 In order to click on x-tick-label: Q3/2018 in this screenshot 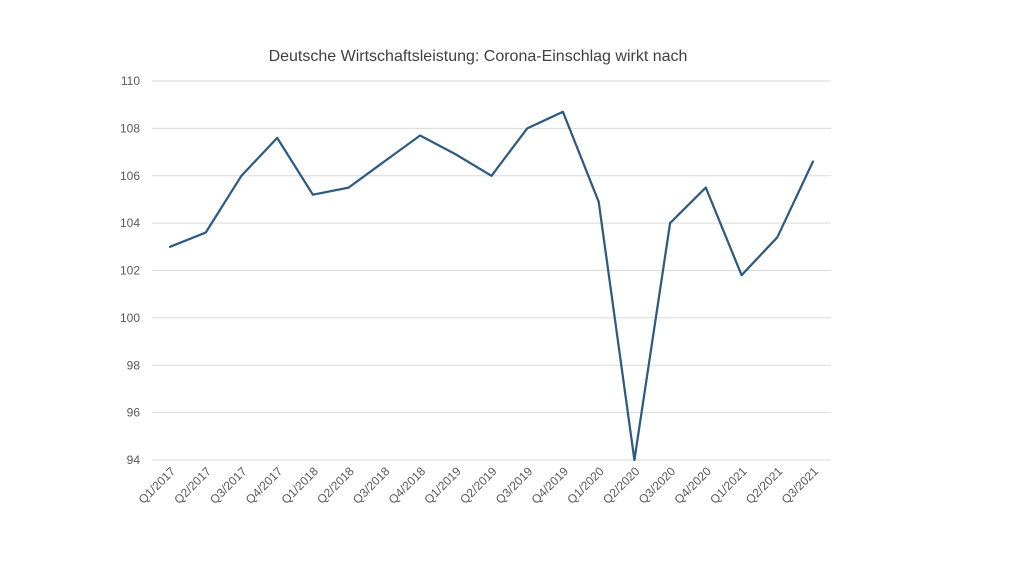, I will do `click(371, 485)`.